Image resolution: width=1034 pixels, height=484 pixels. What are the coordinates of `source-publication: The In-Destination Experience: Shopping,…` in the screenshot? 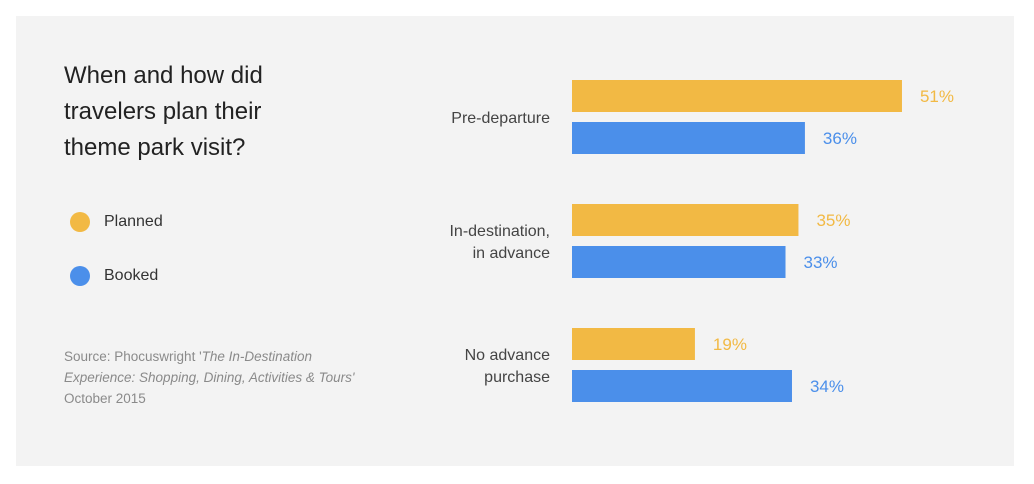 It's located at (209, 367).